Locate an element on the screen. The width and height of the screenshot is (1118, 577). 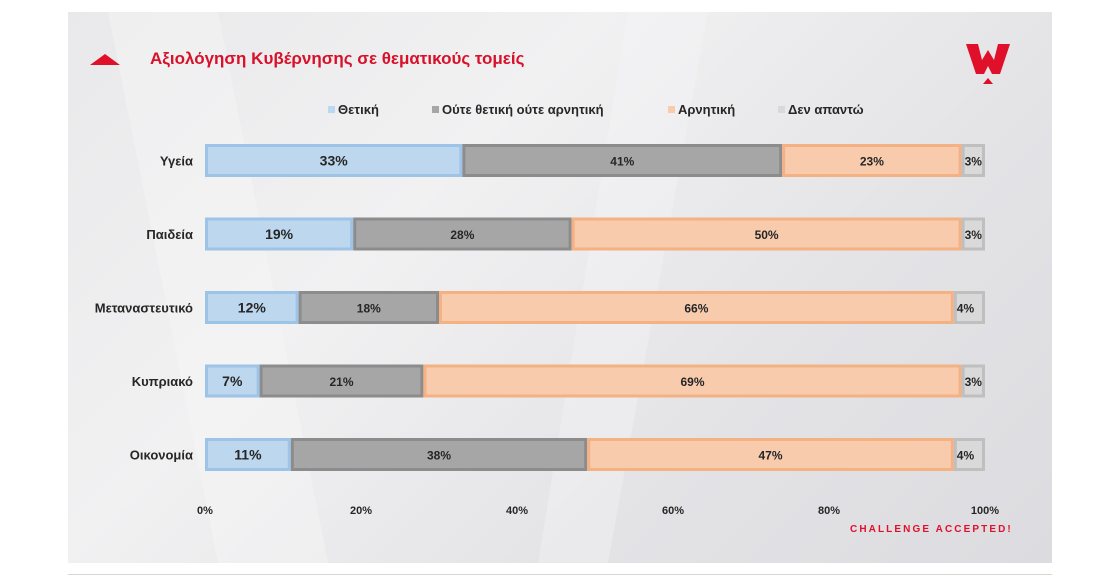
data-label: 7% is located at coordinates (232, 381).